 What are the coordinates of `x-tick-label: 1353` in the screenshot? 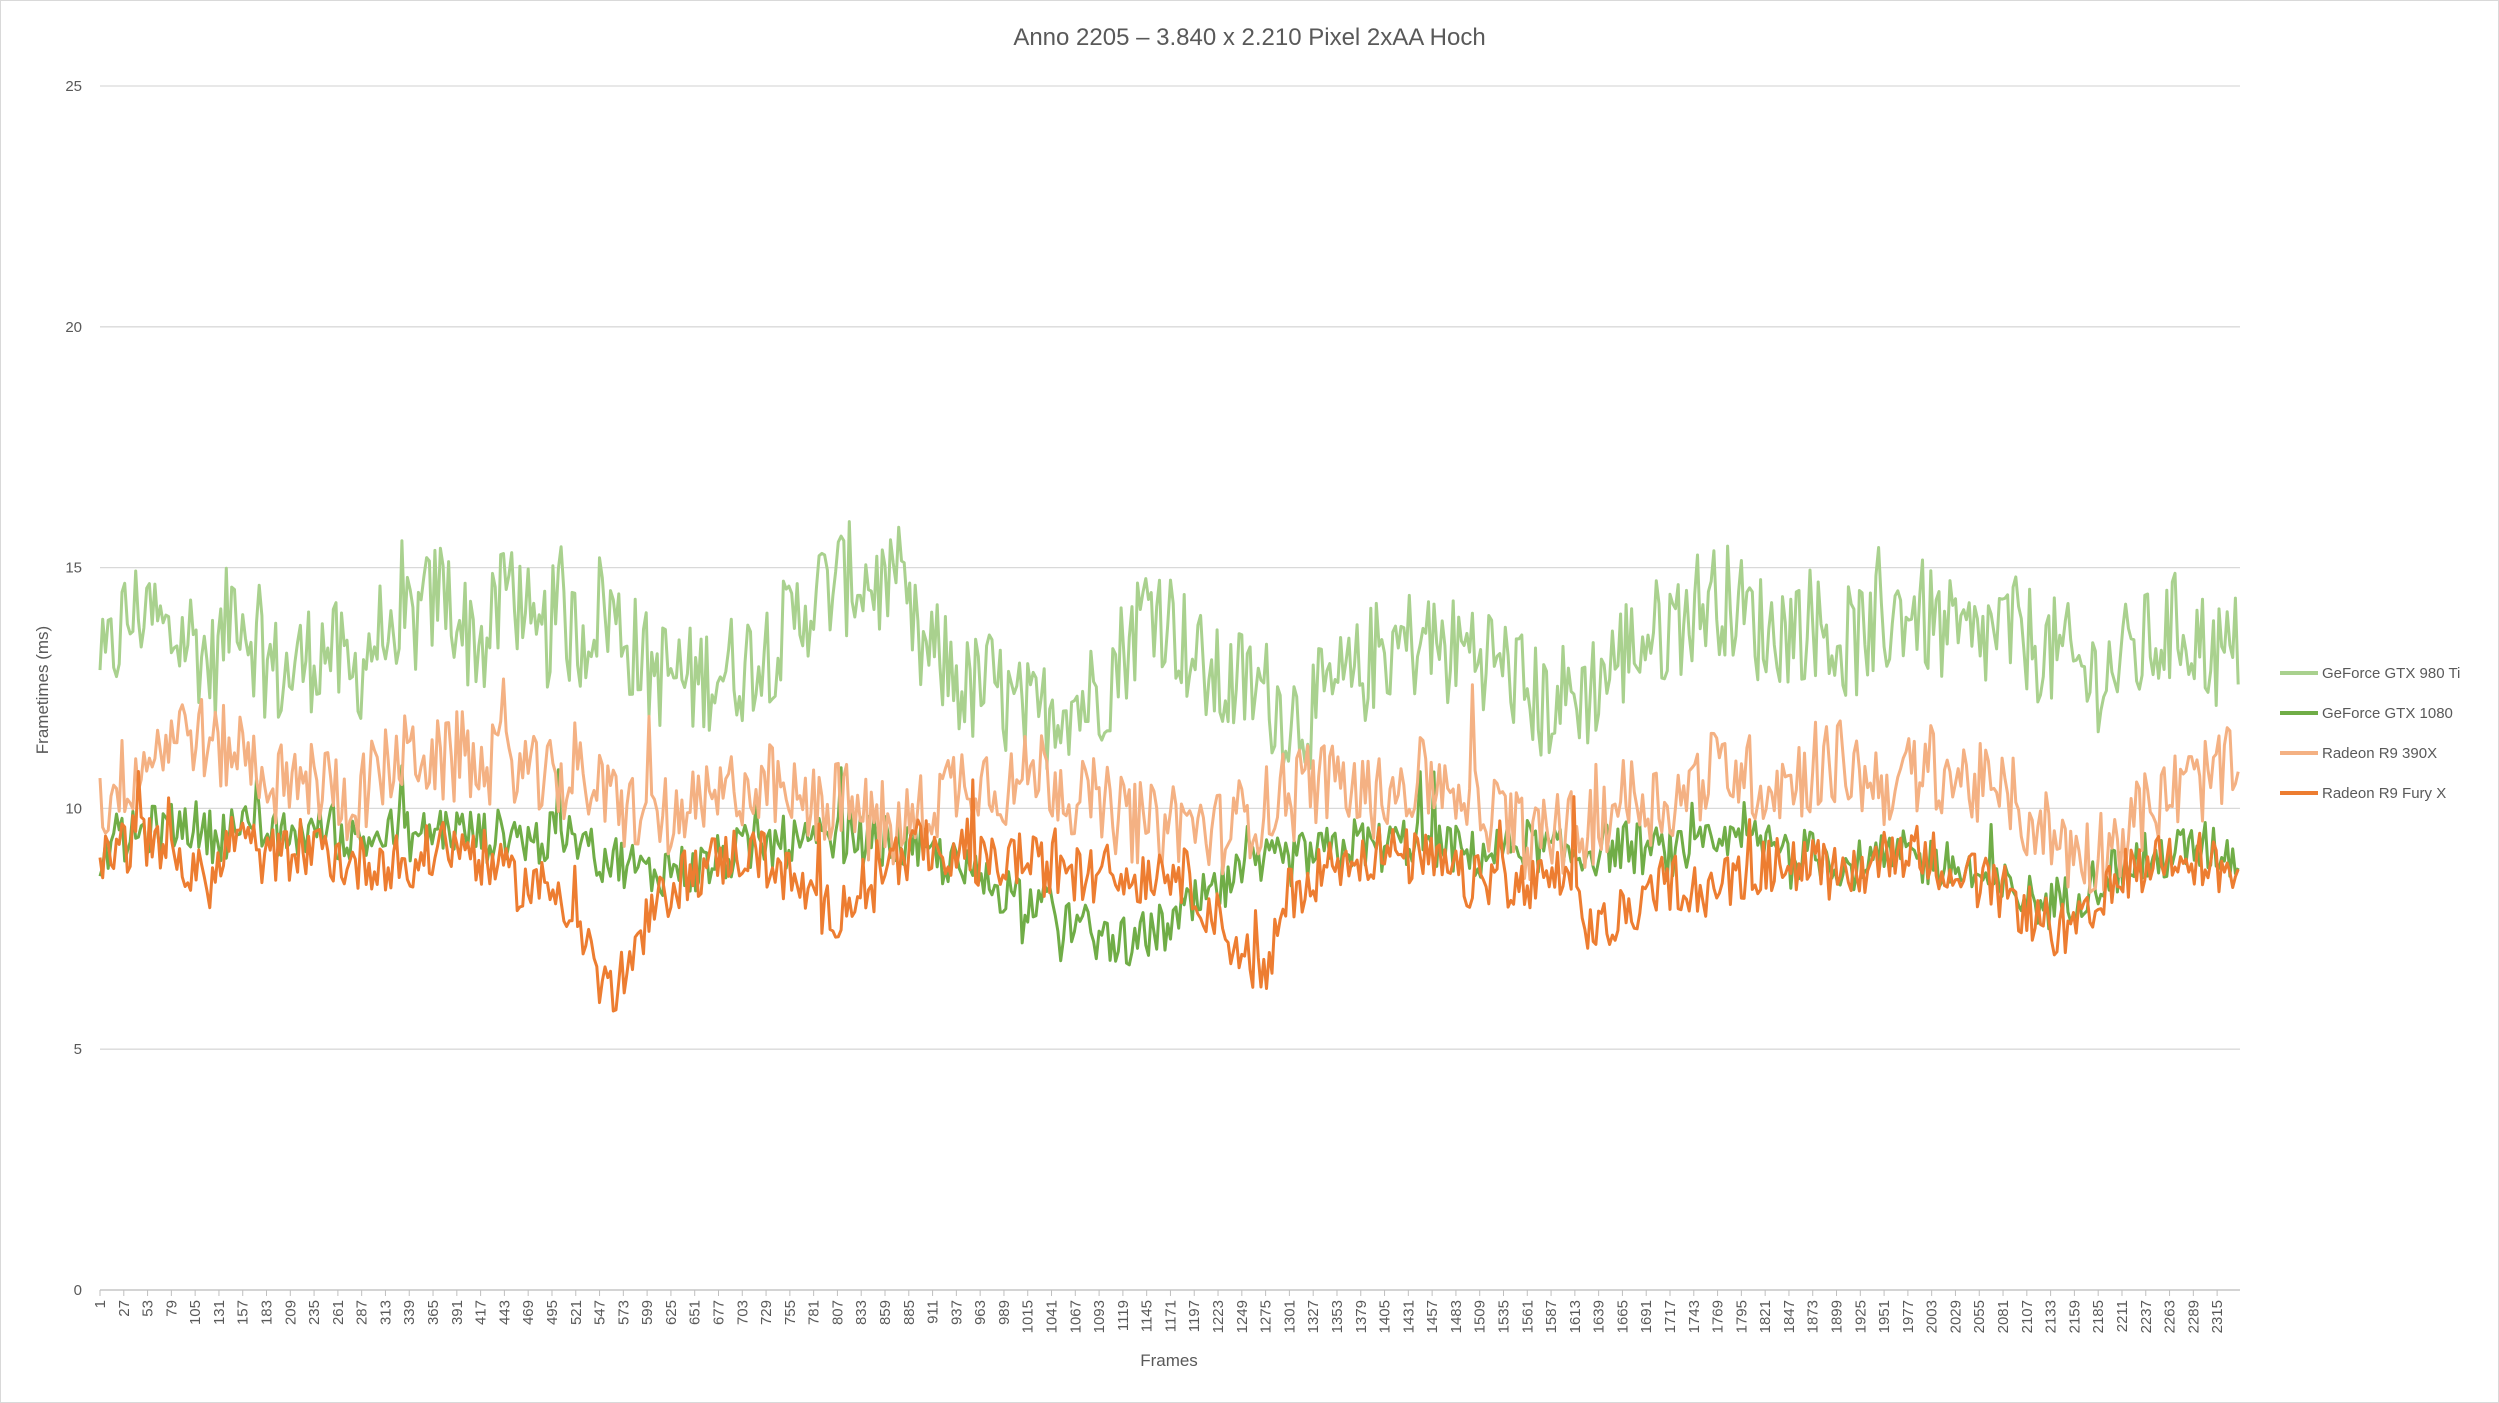 It's located at (1337, 1316).